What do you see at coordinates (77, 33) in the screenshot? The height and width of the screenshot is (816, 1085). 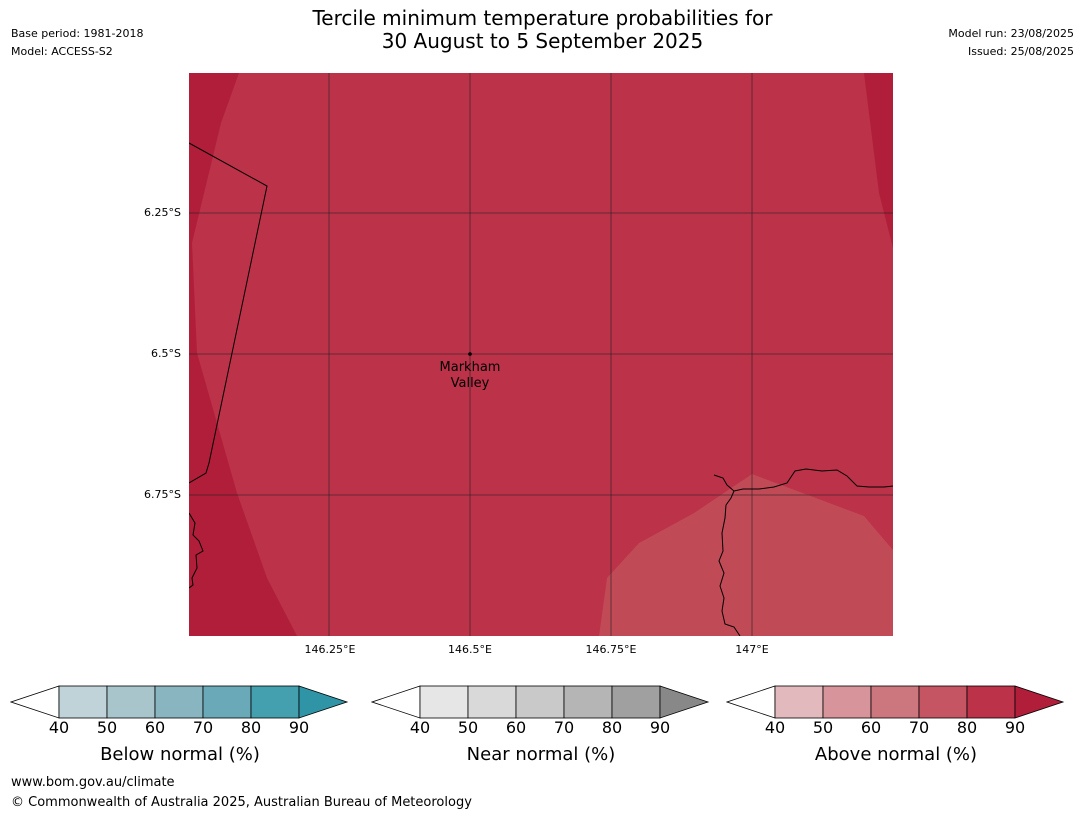 I see `base-period: Base period: 1981-2018` at bounding box center [77, 33].